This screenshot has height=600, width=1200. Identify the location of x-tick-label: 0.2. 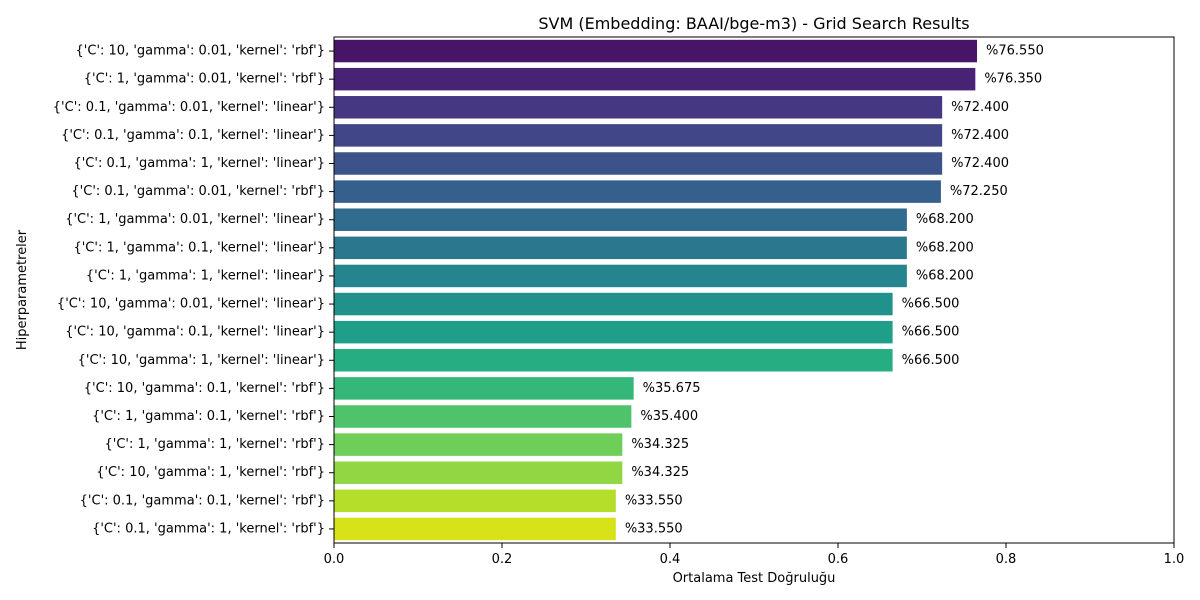
(502, 559).